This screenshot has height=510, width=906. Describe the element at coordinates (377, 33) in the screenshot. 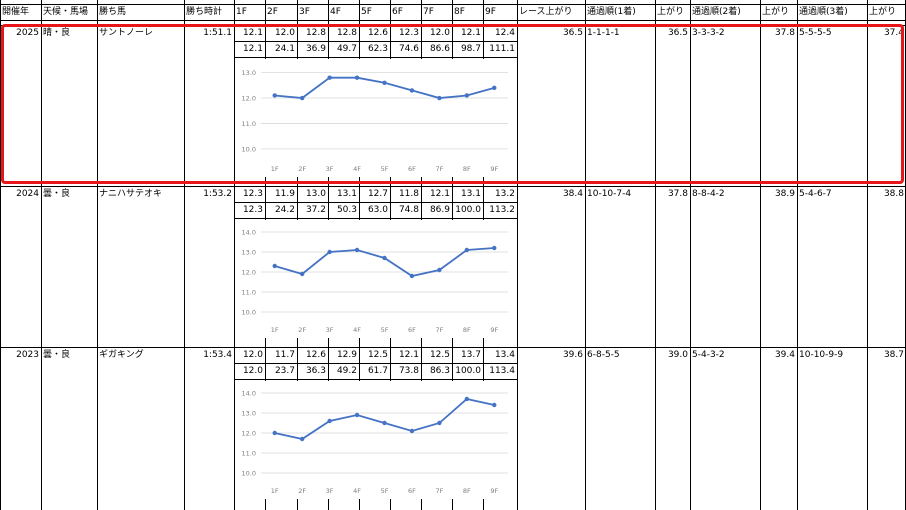

I see `lap-cell-5: 12.6` at that location.